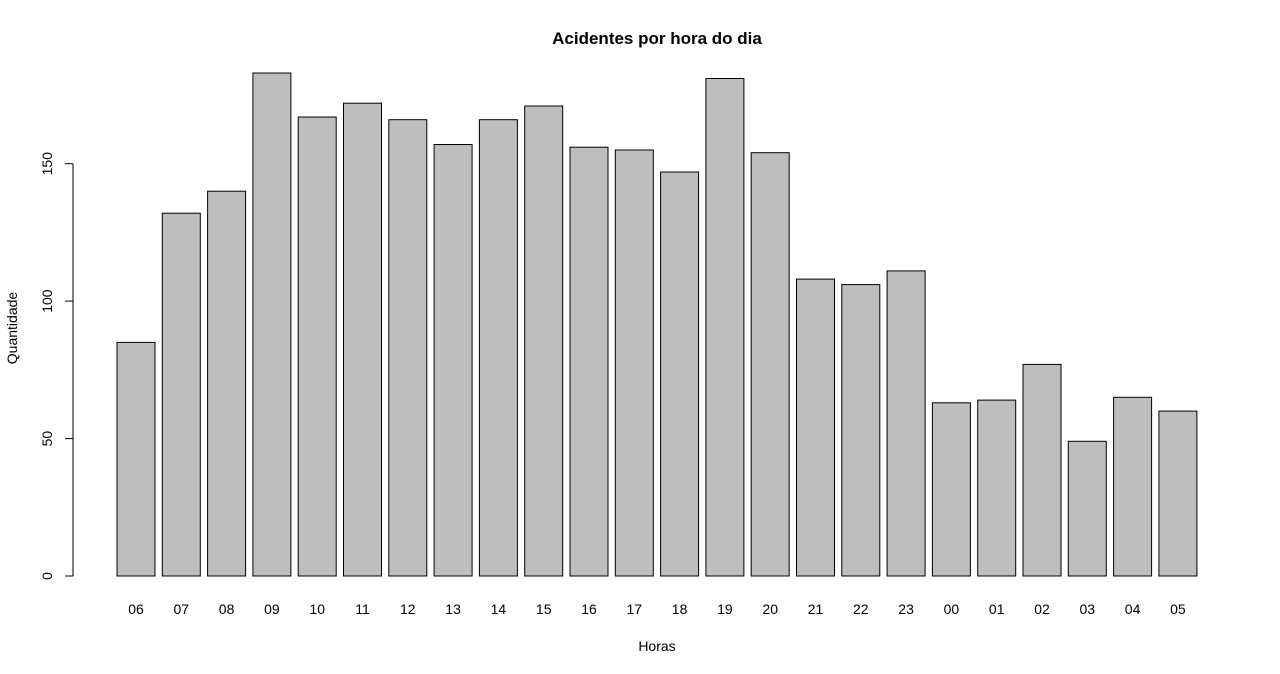  Describe the element at coordinates (453, 609) in the screenshot. I see `x-tick-label: 13` at that location.